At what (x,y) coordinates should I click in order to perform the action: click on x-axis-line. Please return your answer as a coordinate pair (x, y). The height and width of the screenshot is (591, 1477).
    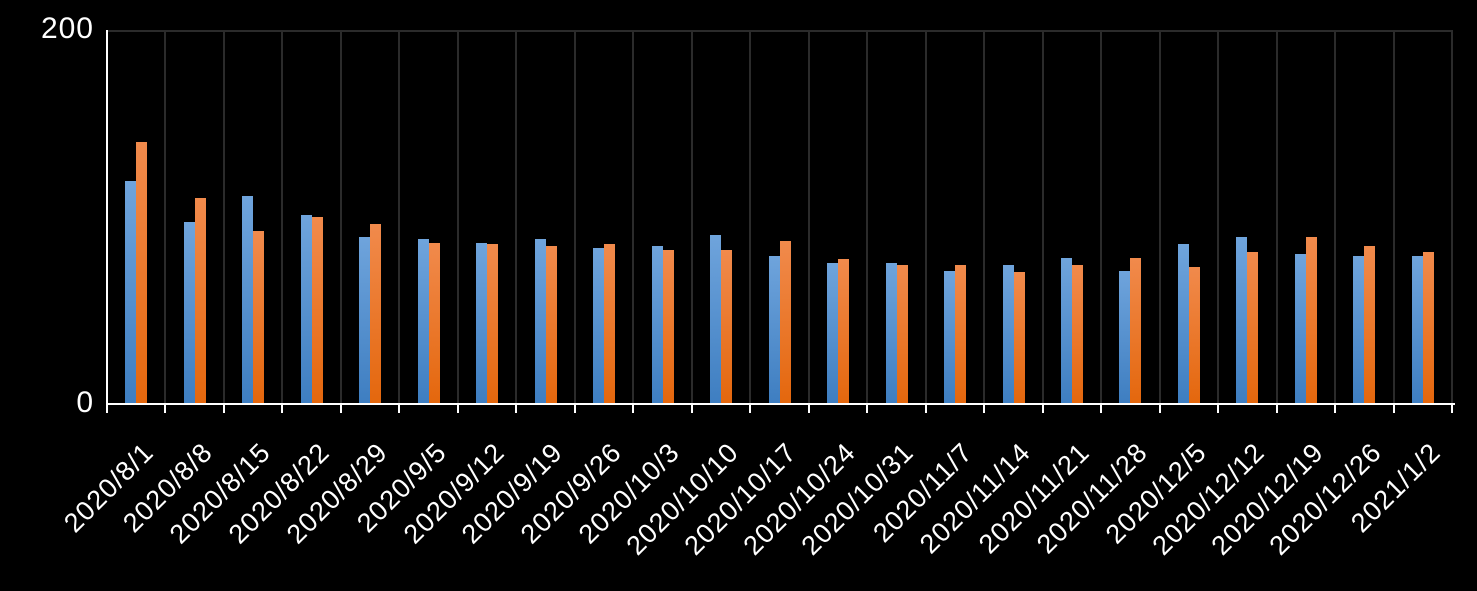
    Looking at the image, I should click on (780, 404).